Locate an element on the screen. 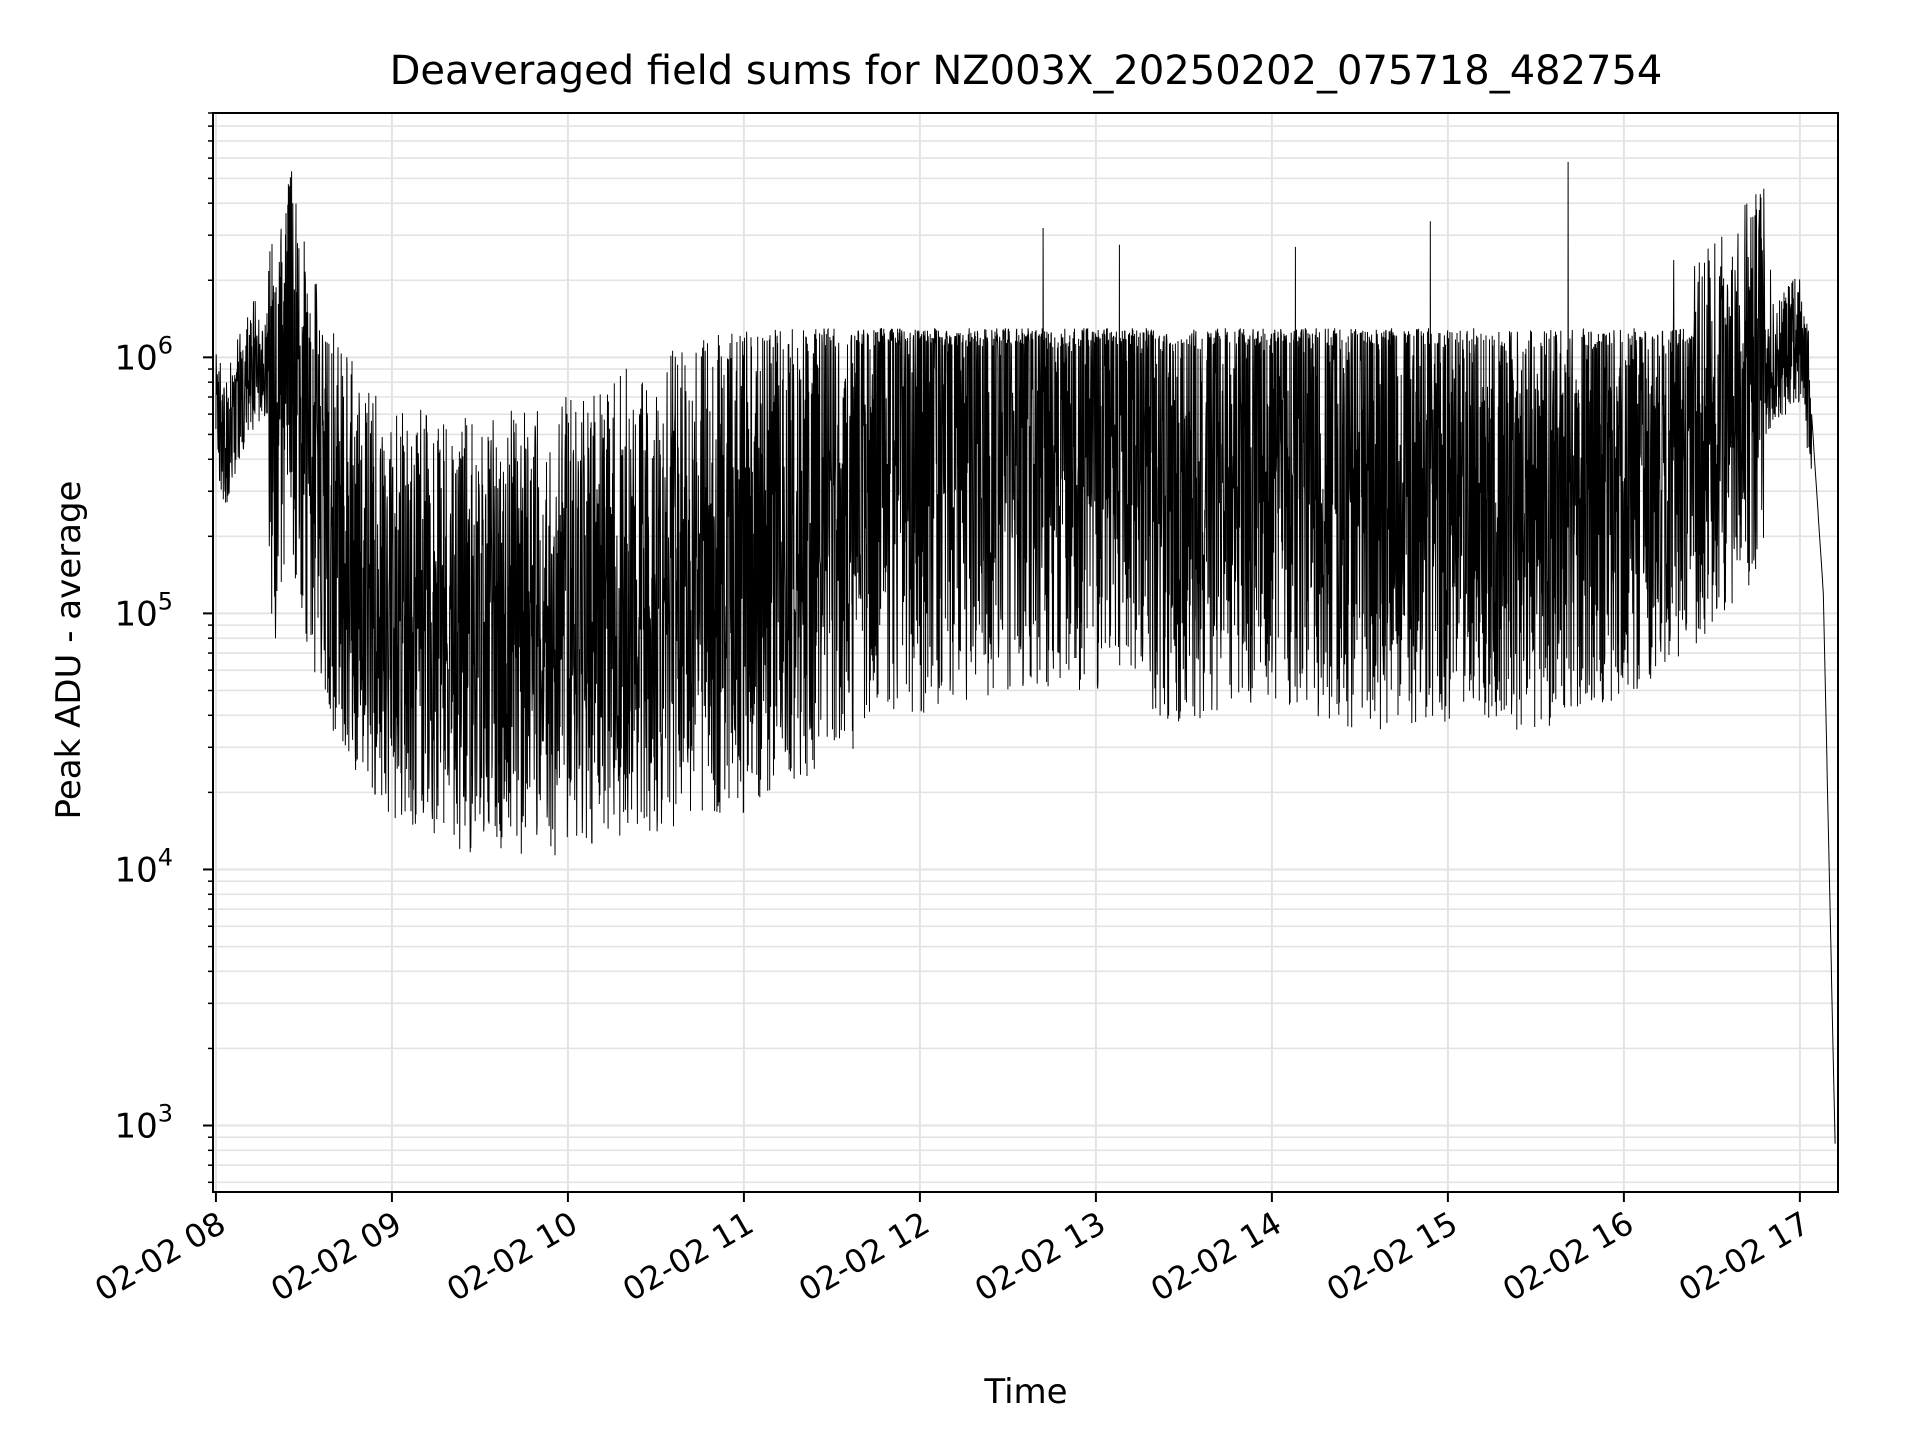 The width and height of the screenshot is (1920, 1444). y-tick-label: 10⁵ is located at coordinates (143, 610).